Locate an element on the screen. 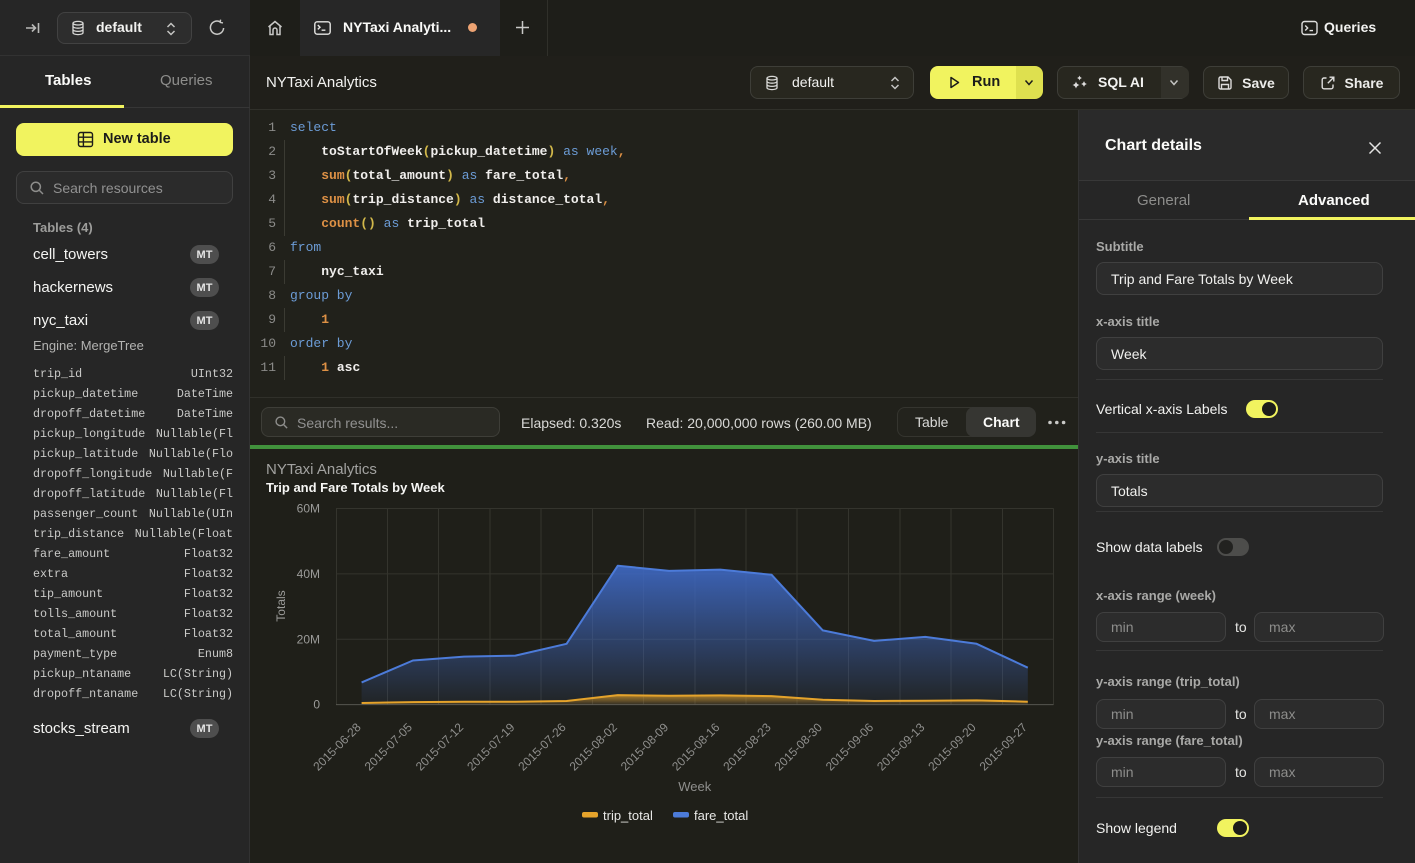 The image size is (1415, 863). svg-text: trip_total is located at coordinates (628, 815).